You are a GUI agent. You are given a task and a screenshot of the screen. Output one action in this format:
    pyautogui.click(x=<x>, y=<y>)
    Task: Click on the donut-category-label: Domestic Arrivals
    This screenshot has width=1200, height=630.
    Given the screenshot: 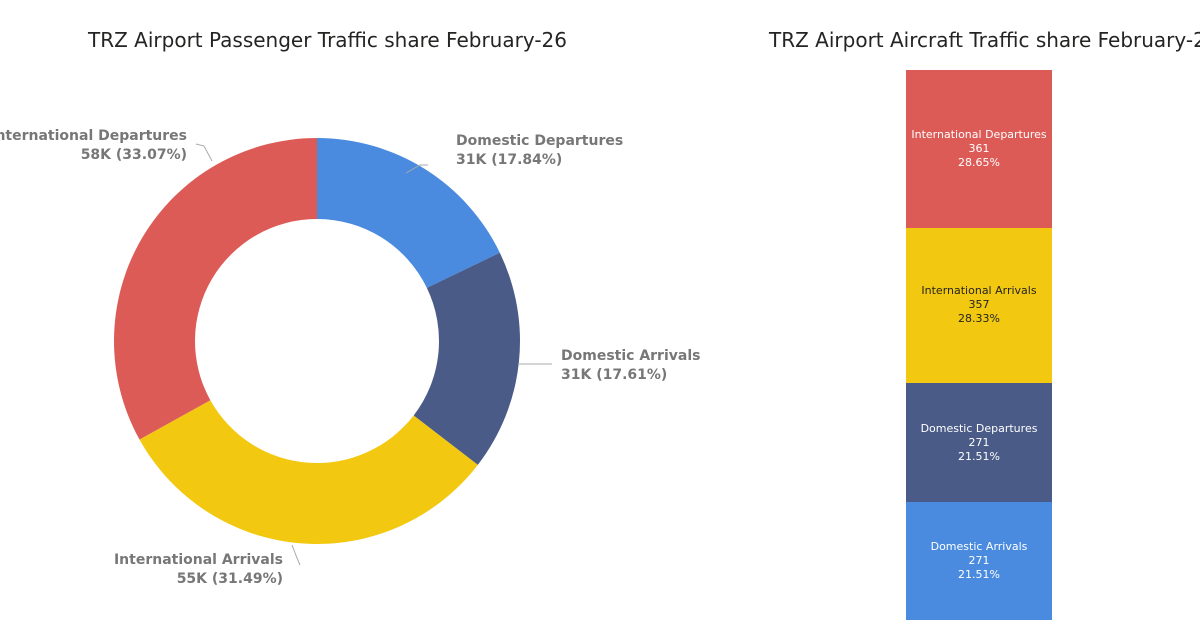 What is the action you would take?
    pyautogui.click(x=630, y=356)
    